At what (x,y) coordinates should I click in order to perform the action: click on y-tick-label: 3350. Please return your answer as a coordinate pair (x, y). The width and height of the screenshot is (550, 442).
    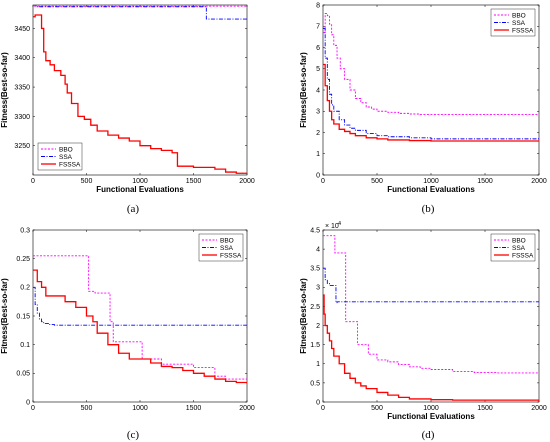
    Looking at the image, I should click on (22, 87).